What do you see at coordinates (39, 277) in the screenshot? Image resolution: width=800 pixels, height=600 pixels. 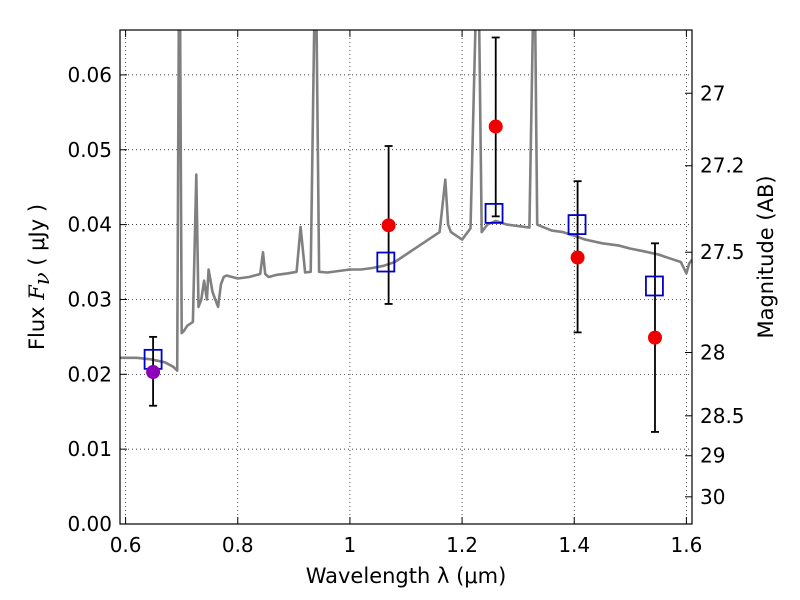 I see `y-axis-label-left: Flux Fν ( μJy )` at bounding box center [39, 277].